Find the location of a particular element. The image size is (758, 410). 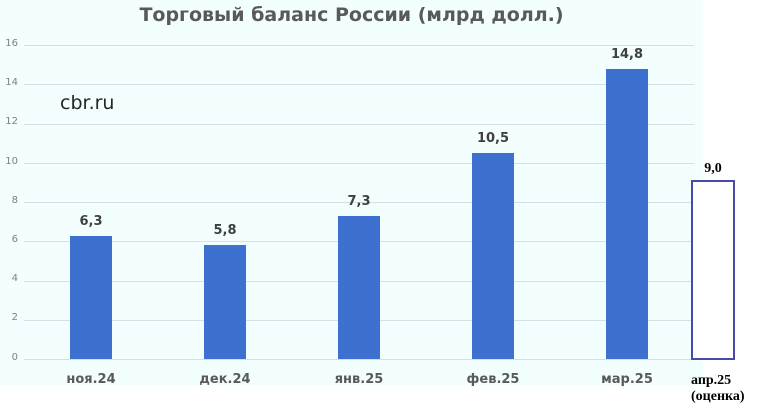

value-label: 5,8 is located at coordinates (225, 230).